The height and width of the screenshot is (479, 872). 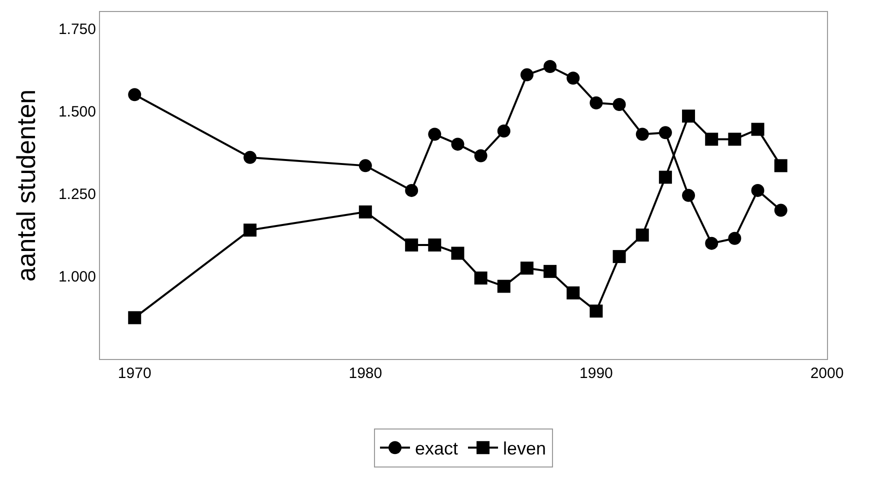 I want to click on y-tick-label: 1.250, so click(x=77, y=195).